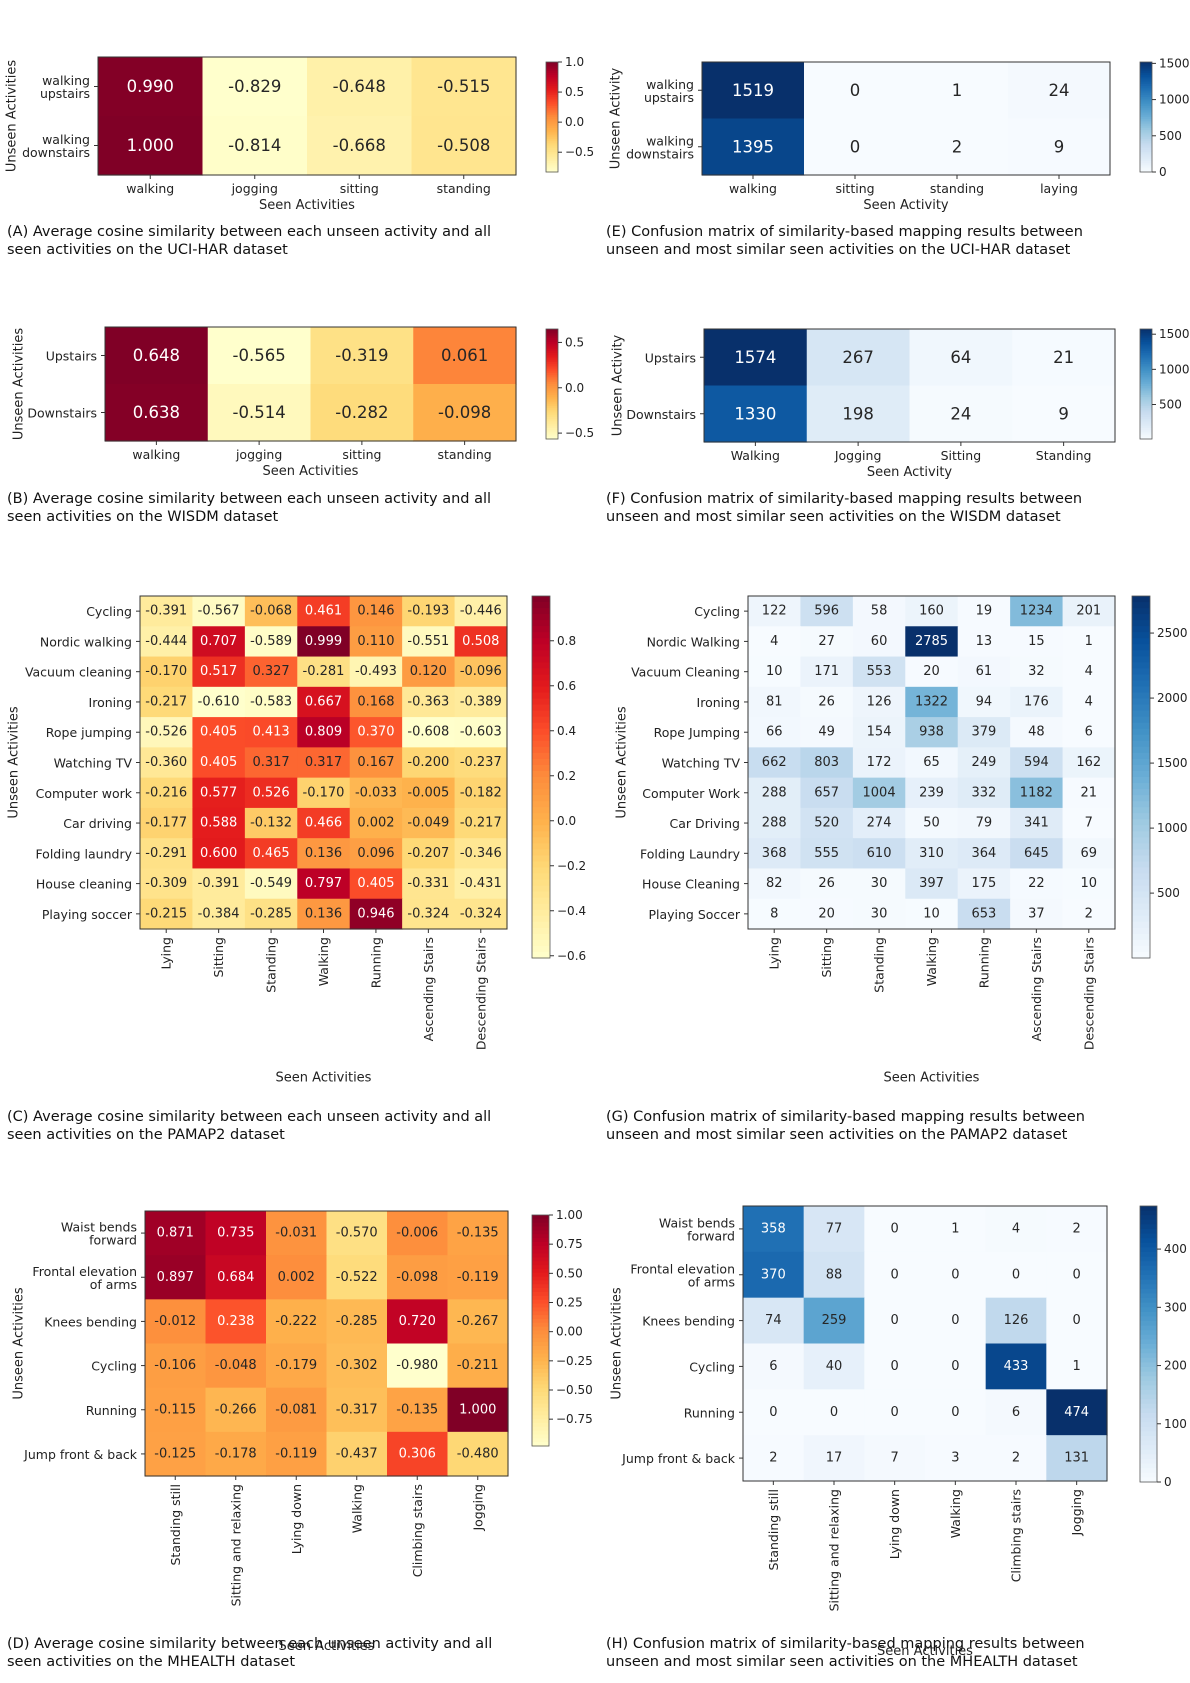 The height and width of the screenshot is (1683, 1190). Describe the element at coordinates (1172, 698) in the screenshot. I see `colorbar-tick-label: 2000` at that location.